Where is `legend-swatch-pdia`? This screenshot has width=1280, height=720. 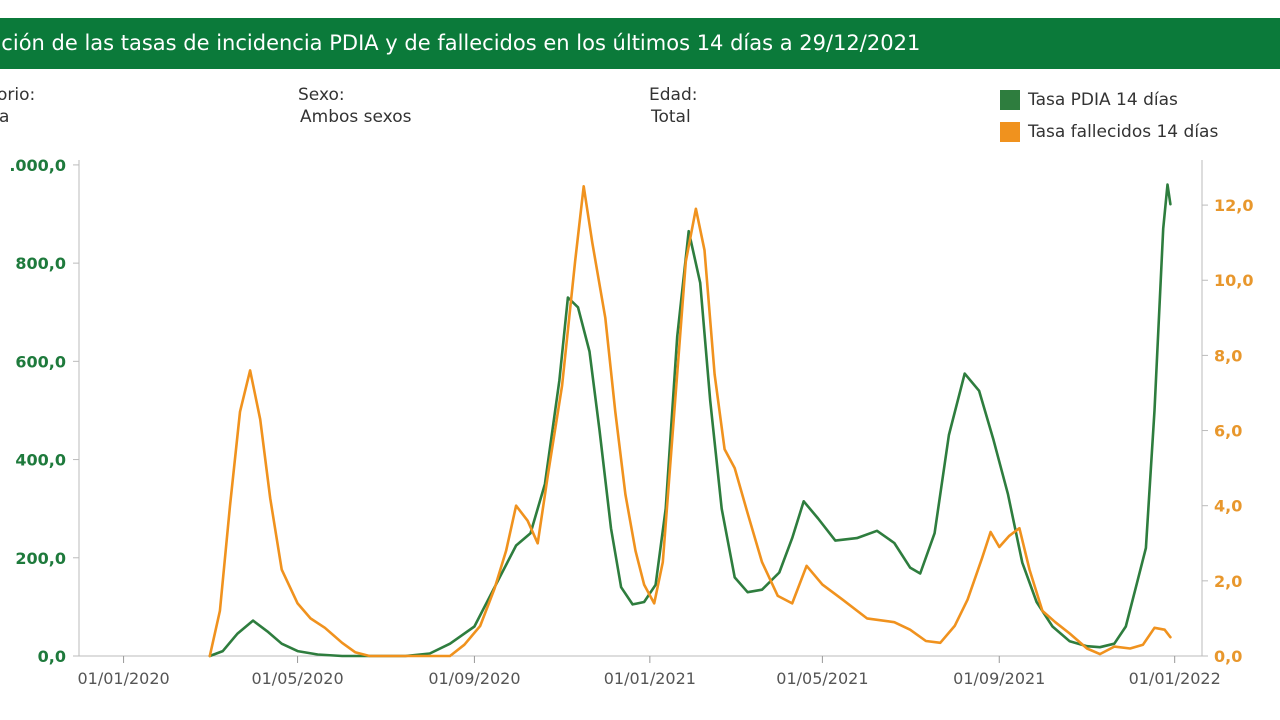 legend-swatch-pdia is located at coordinates (1010, 100).